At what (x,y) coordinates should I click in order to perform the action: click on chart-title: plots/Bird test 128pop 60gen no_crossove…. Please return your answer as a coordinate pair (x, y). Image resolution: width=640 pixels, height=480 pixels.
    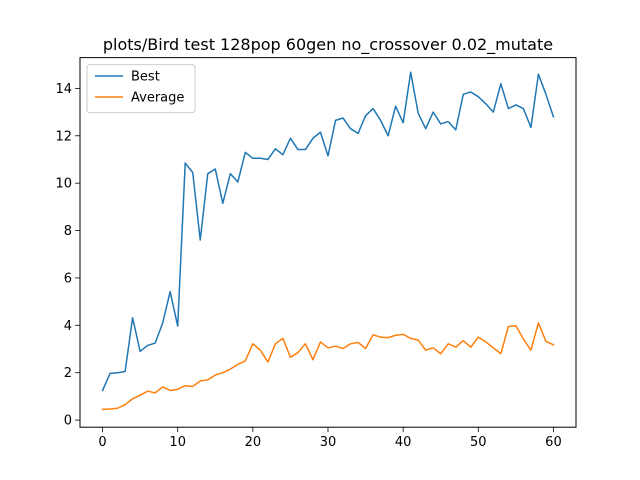
    Looking at the image, I should click on (328, 45).